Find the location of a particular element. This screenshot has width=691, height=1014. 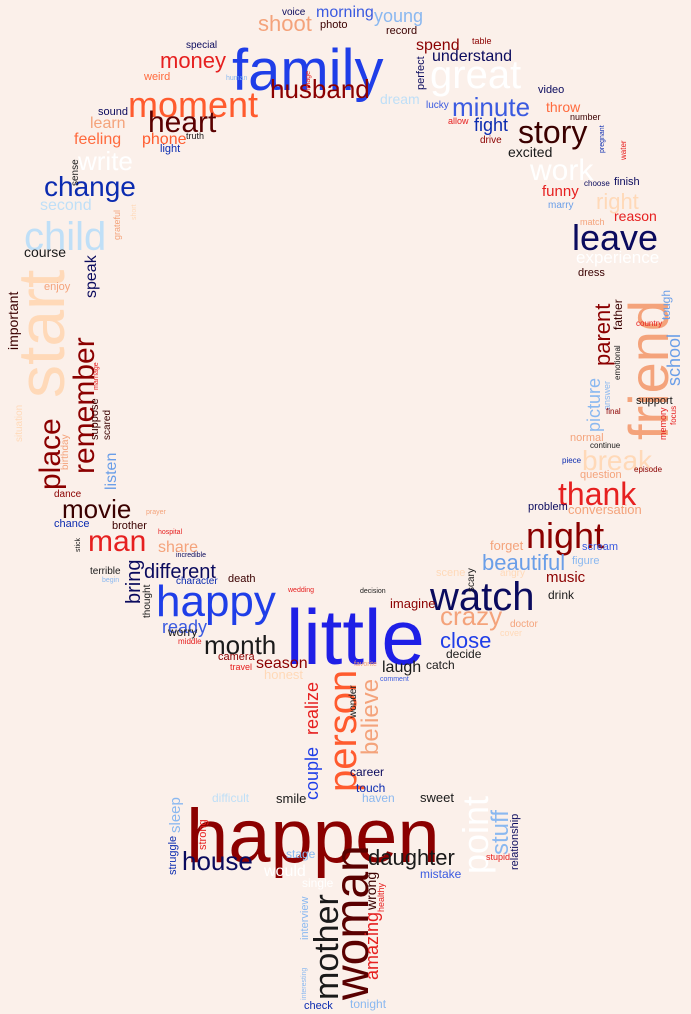

word-stage: stage is located at coordinates (301, 854).